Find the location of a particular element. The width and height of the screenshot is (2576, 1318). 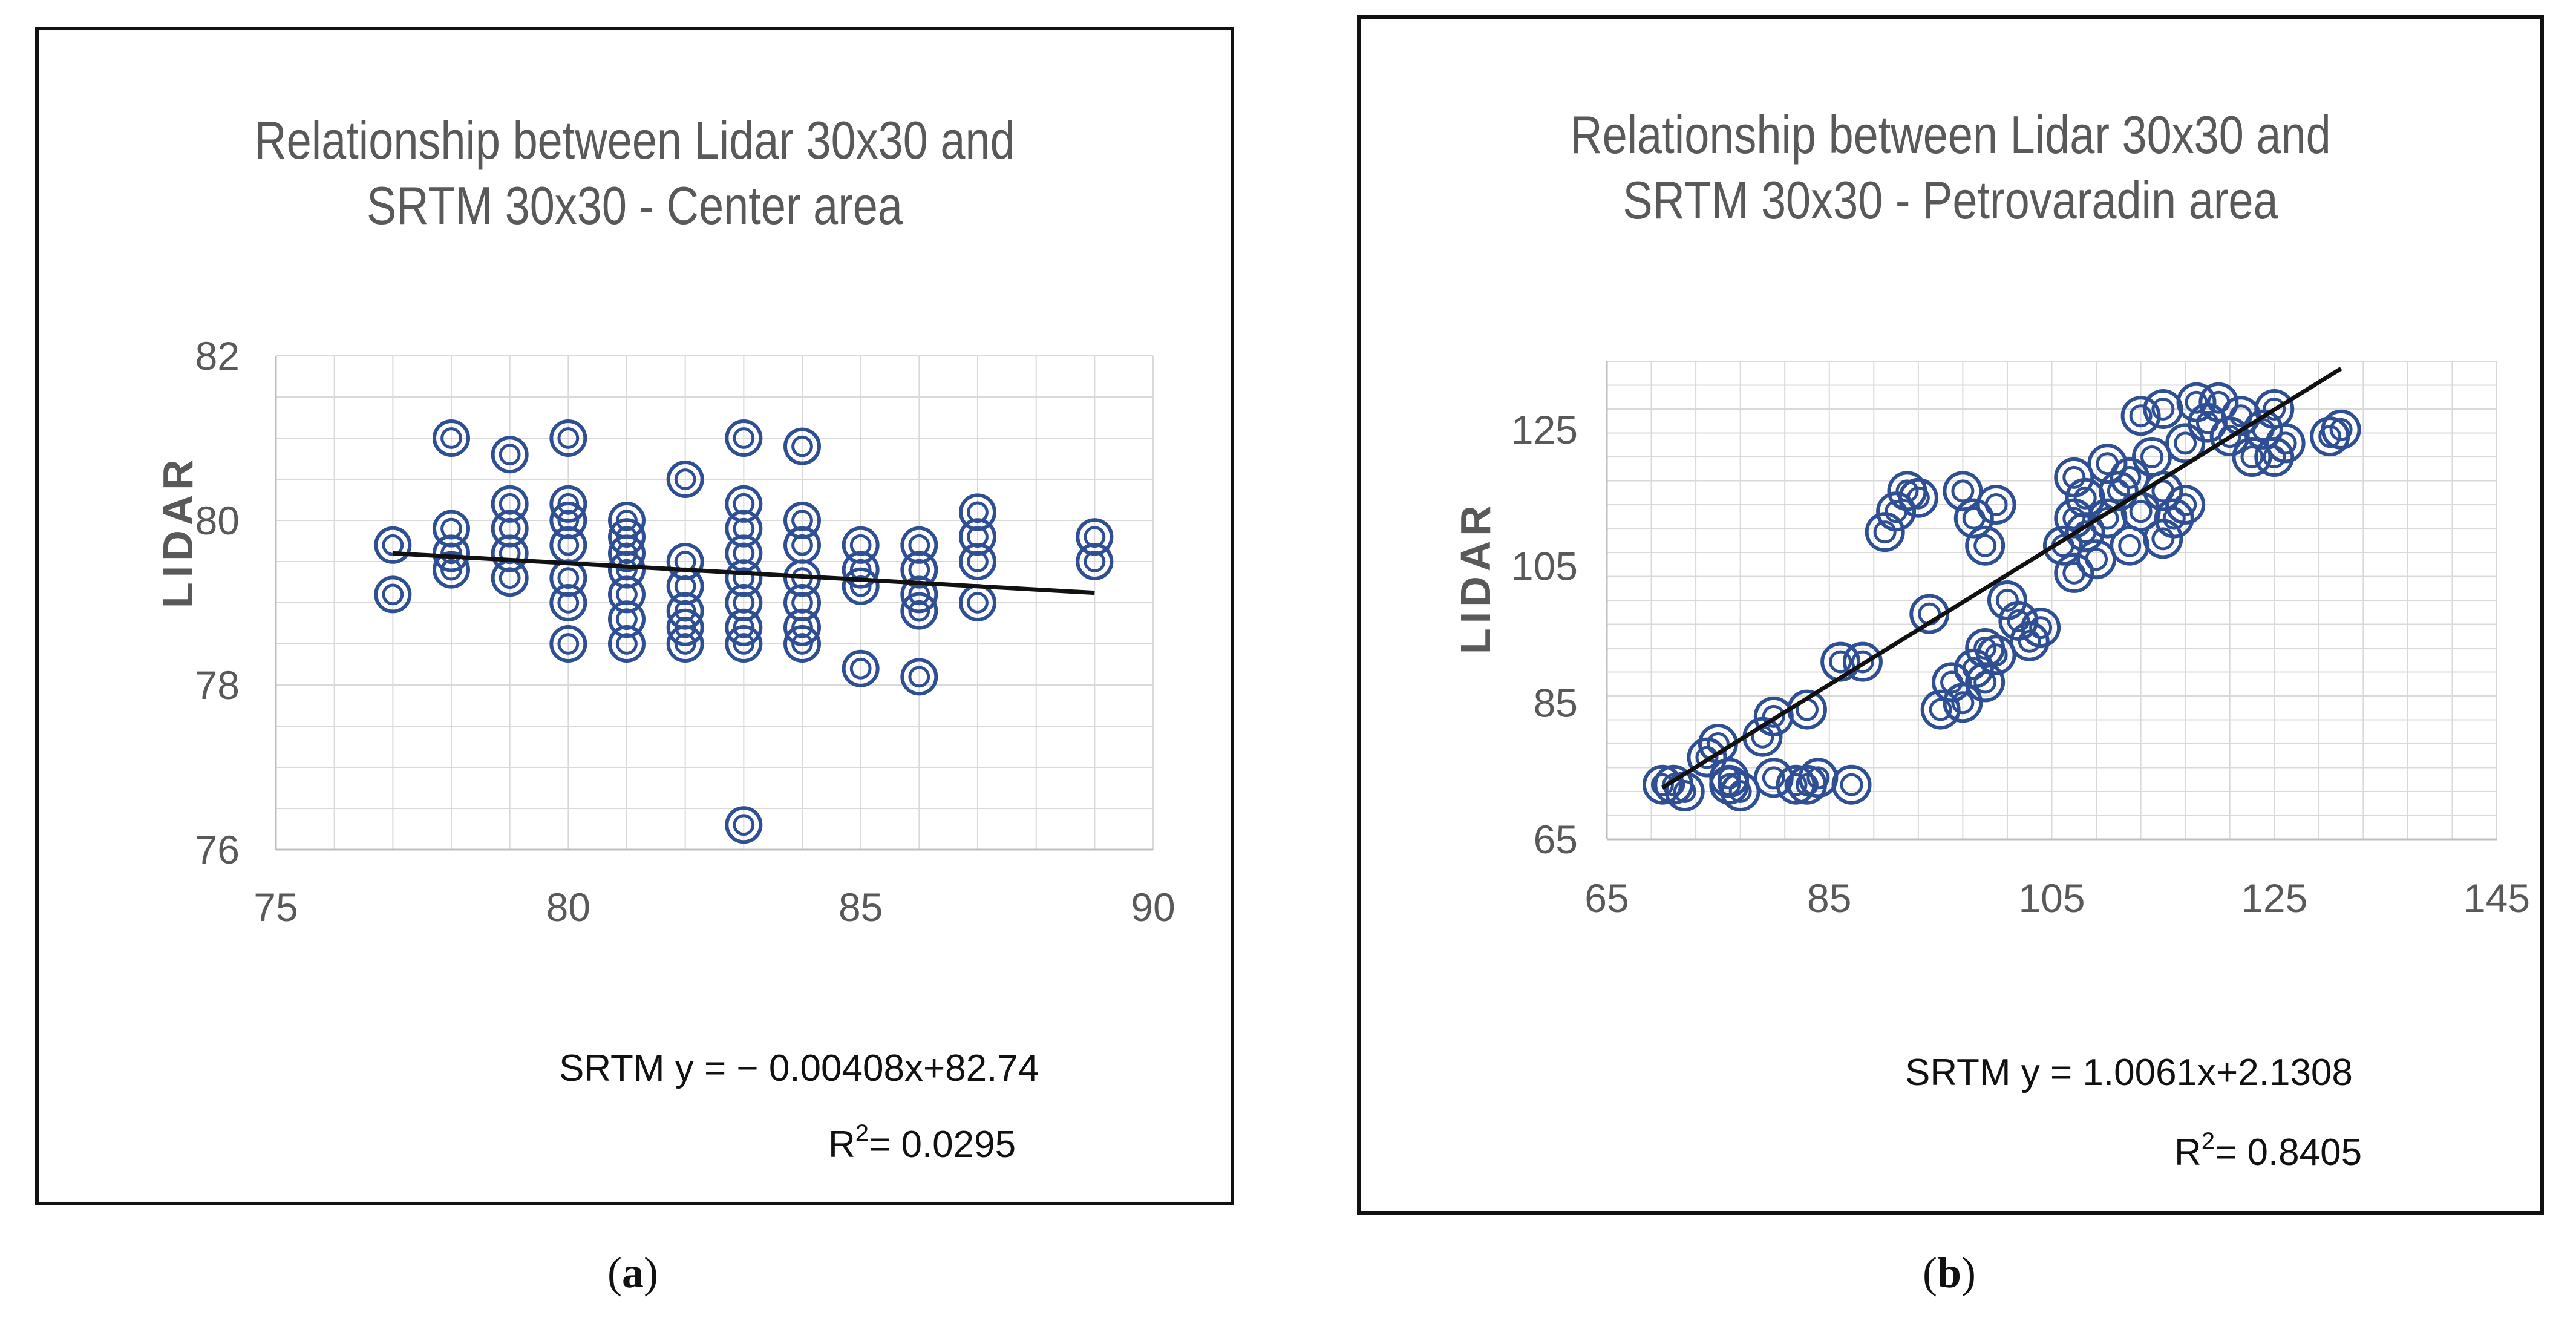

gridlines is located at coordinates (2051, 600).